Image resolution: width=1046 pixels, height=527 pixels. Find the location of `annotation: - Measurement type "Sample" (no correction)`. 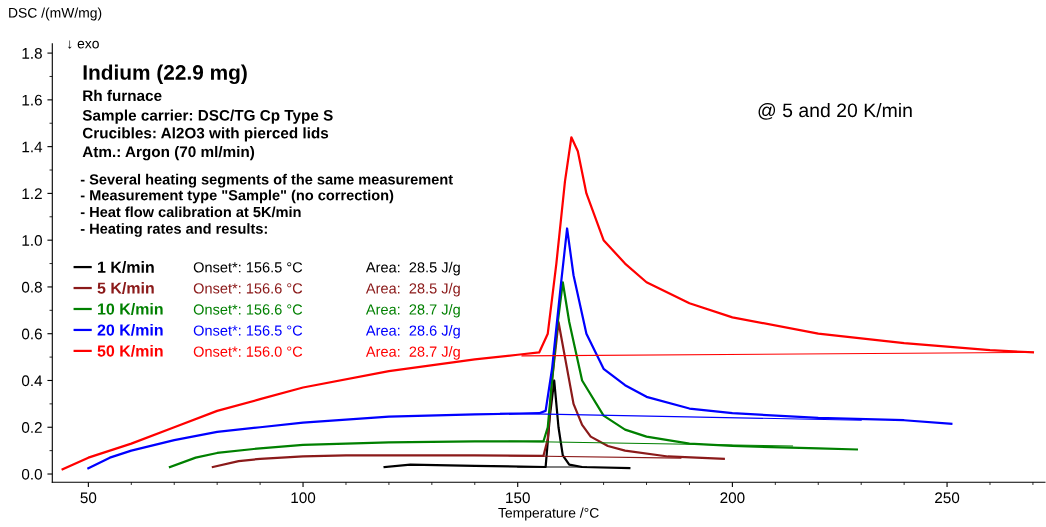

annotation: - Measurement type "Sample" (no correction) is located at coordinates (237, 196).